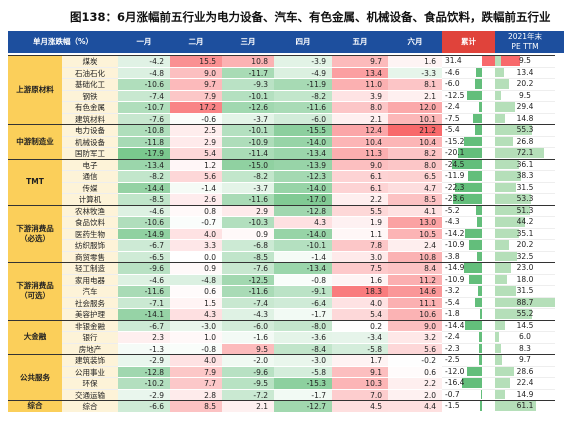  Describe the element at coordinates (455, 164) in the screenshot. I see `cum-cell: -24.5` at that location.